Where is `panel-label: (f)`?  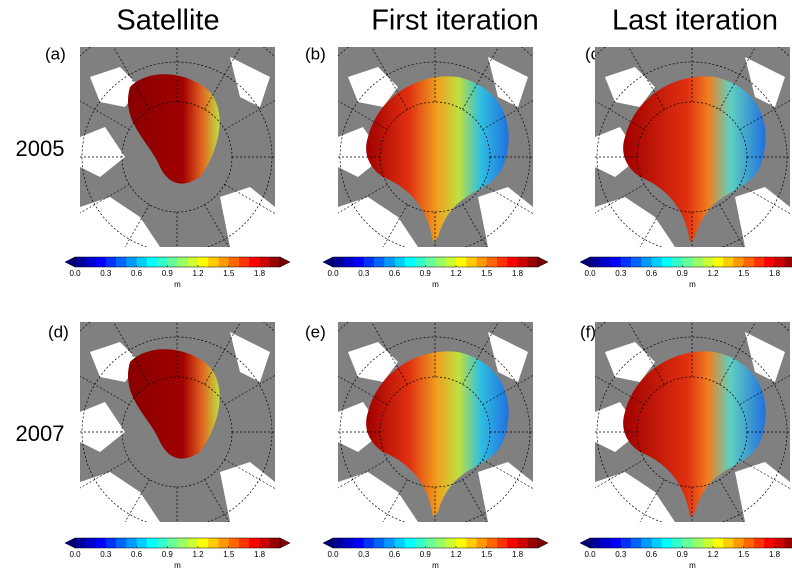
panel-label: (f) is located at coordinates (588, 331).